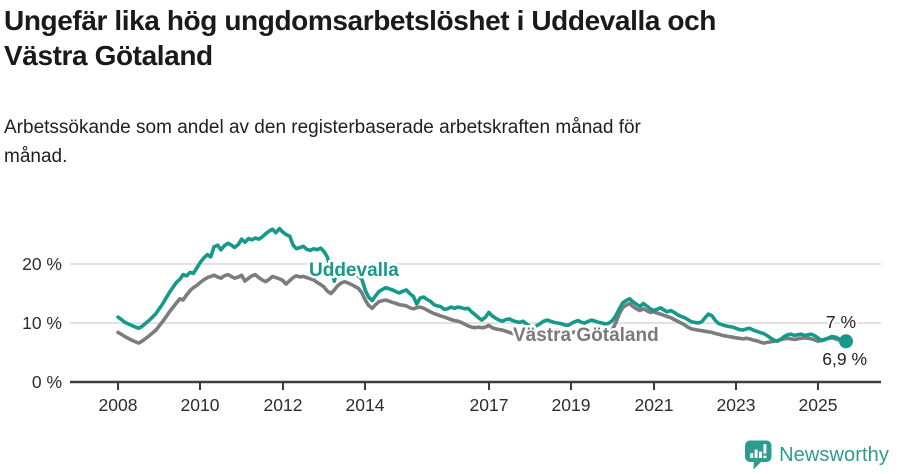 Image resolution: width=900 pixels, height=474 pixels. What do you see at coordinates (354, 270) in the screenshot?
I see `series-label-uddevalla: Uddevalla` at bounding box center [354, 270].